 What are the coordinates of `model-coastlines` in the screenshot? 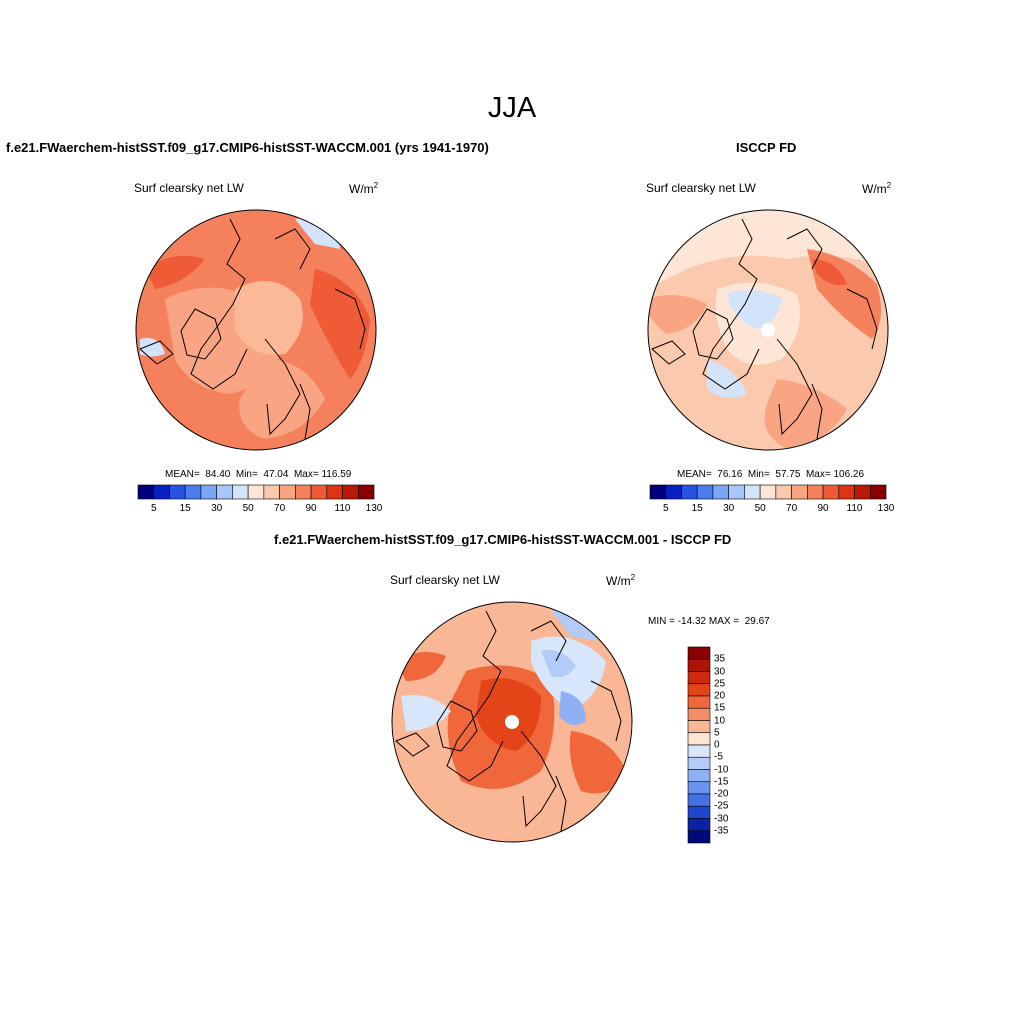 It's located at (252, 329).